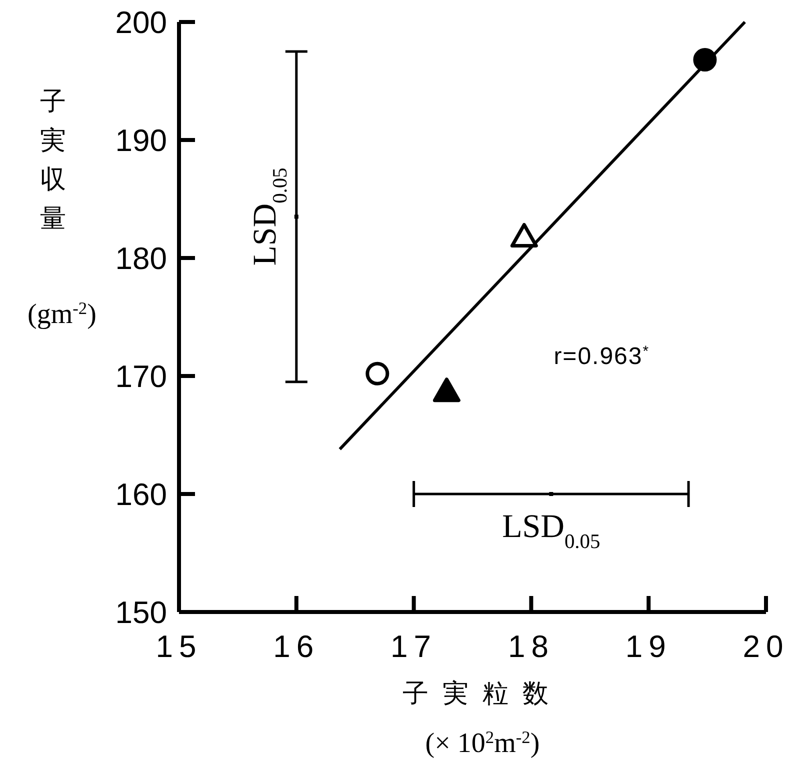 Image resolution: width=792 pixels, height=767 pixels. I want to click on text: 子実収量 (gm$^{-2}$), so click(62, 208).